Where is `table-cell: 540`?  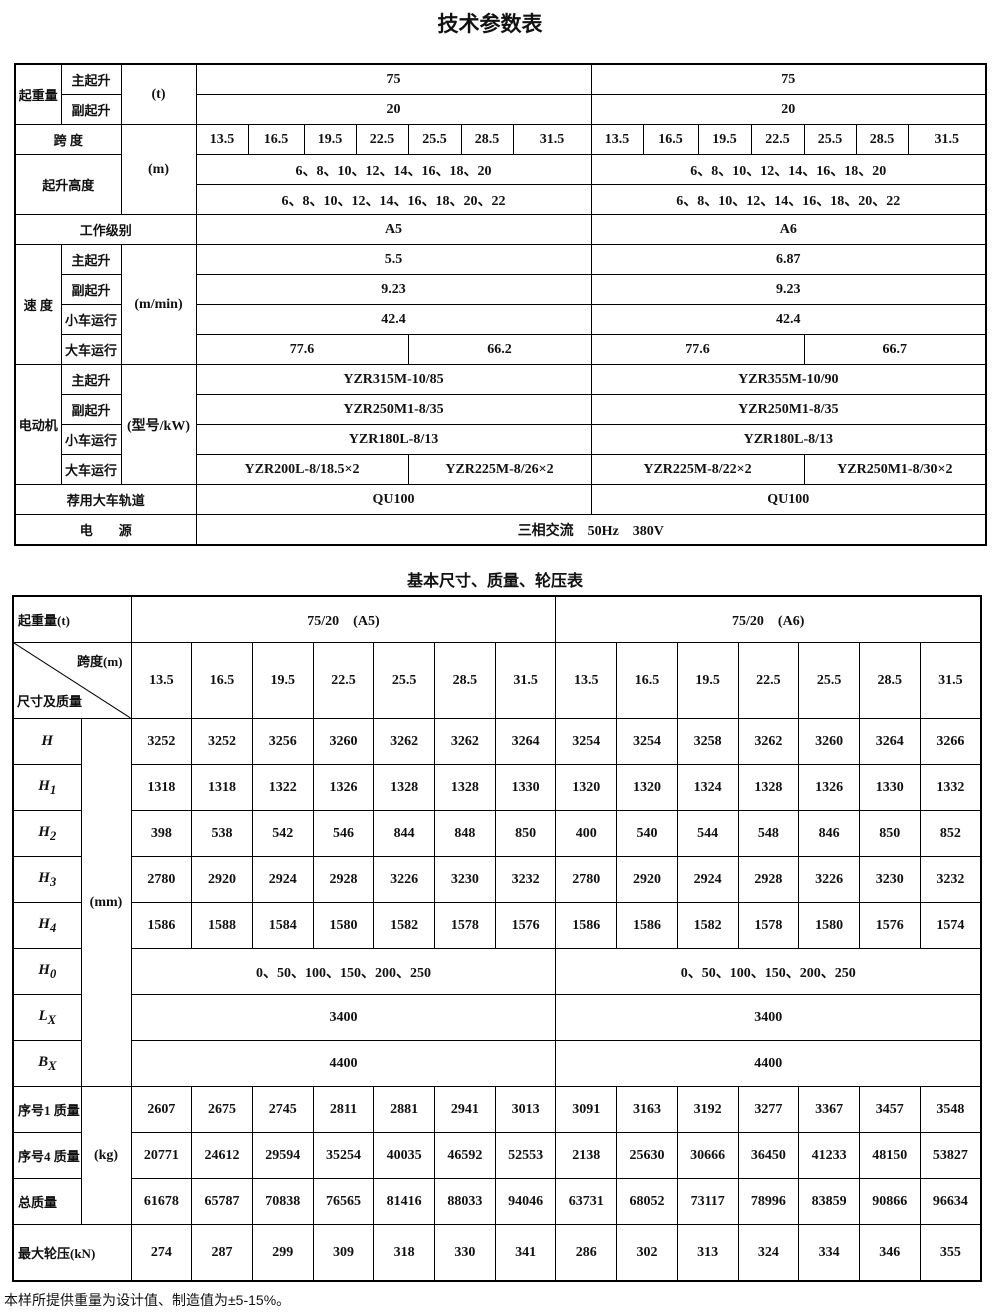
table-cell: 540 is located at coordinates (647, 833).